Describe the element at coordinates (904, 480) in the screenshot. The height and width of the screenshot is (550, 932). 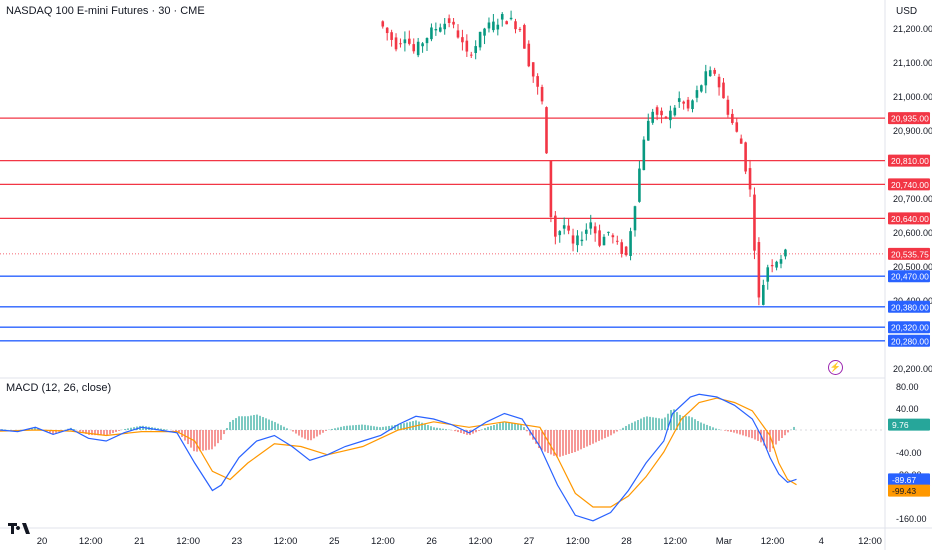
I see `macd-value: -89.67` at that location.